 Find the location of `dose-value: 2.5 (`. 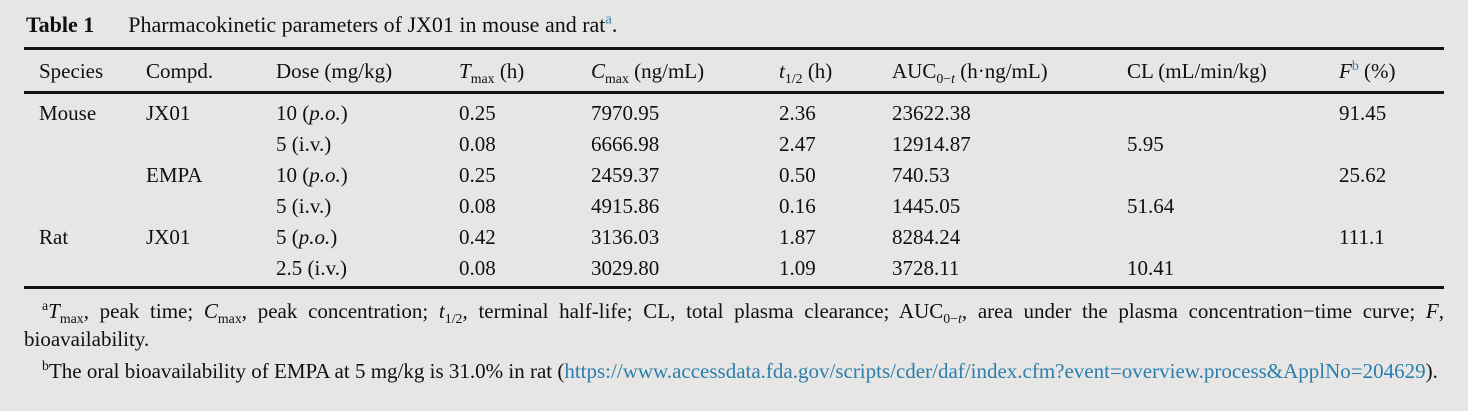

dose-value: 2.5 ( is located at coordinates (295, 268).